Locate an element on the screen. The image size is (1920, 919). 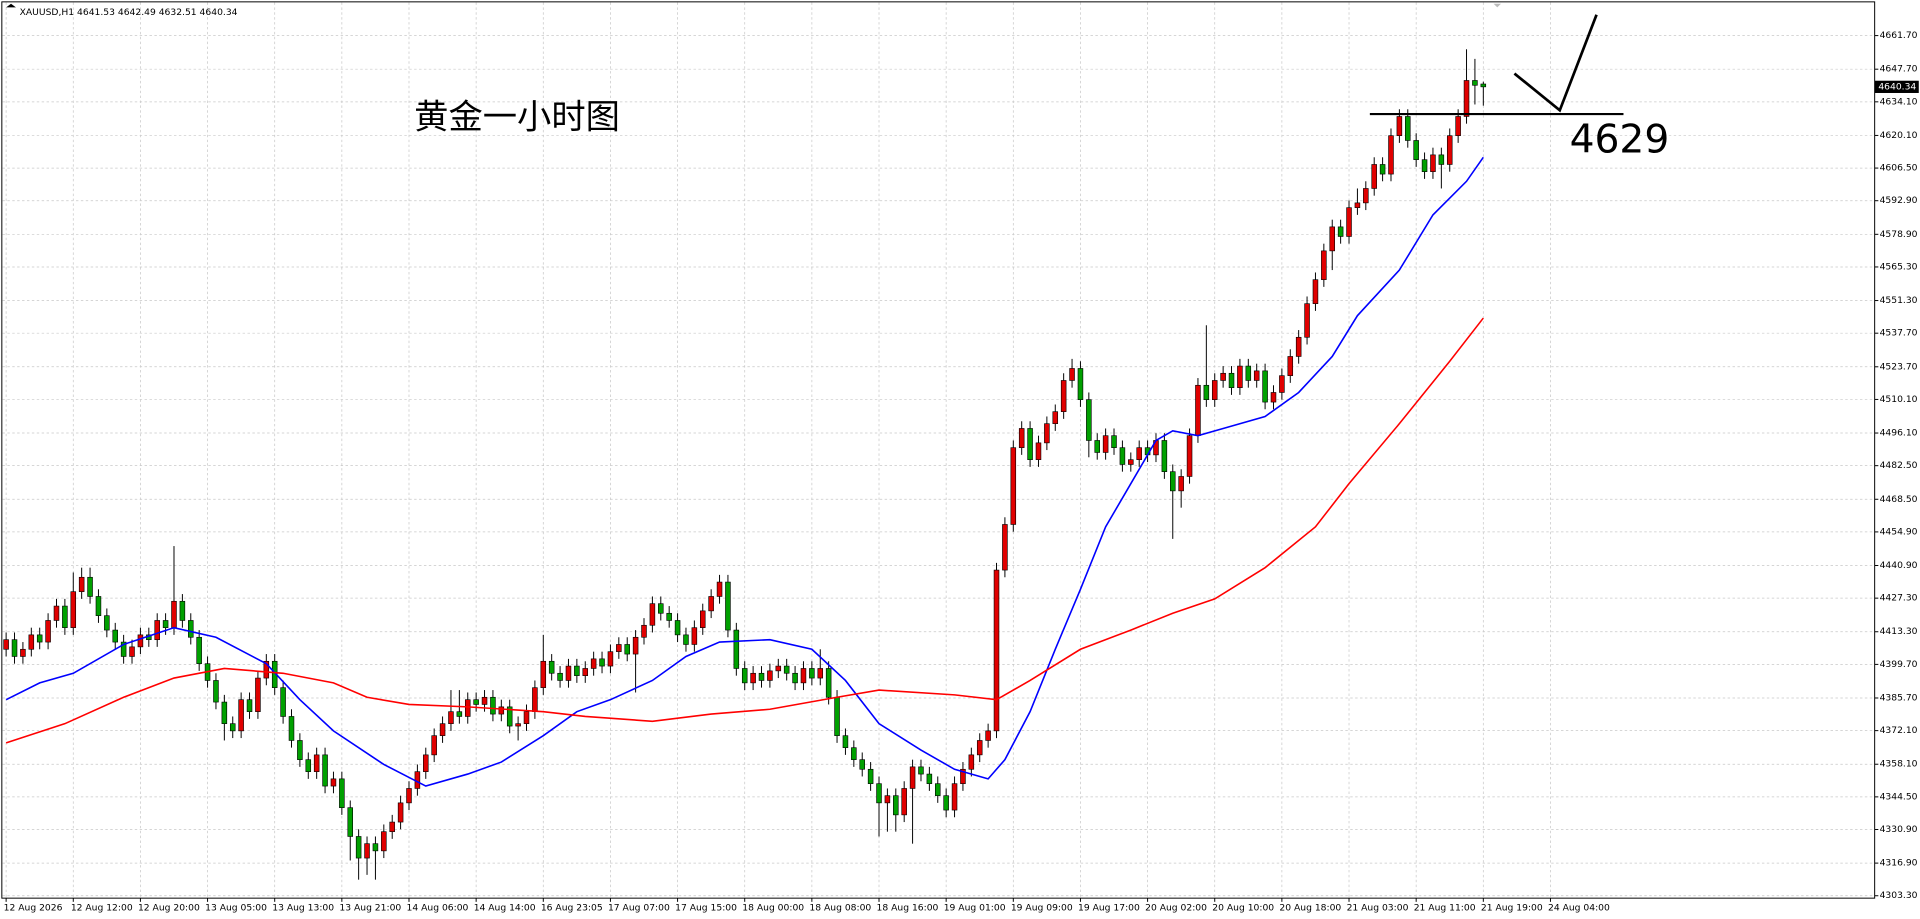
y-tick-label: 4578.90 is located at coordinates (1899, 234).